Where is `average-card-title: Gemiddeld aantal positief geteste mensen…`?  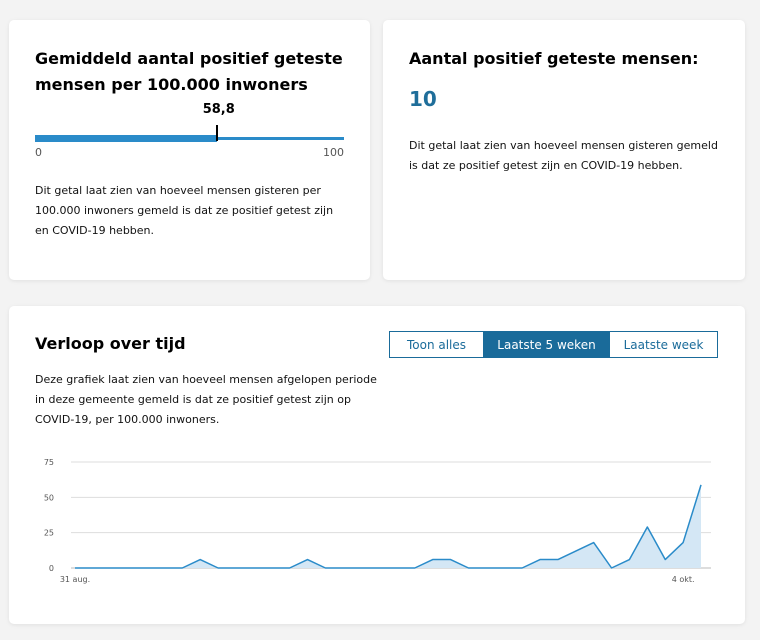
average-card-title: Gemiddeld aantal positief geteste mensen… is located at coordinates (189, 71).